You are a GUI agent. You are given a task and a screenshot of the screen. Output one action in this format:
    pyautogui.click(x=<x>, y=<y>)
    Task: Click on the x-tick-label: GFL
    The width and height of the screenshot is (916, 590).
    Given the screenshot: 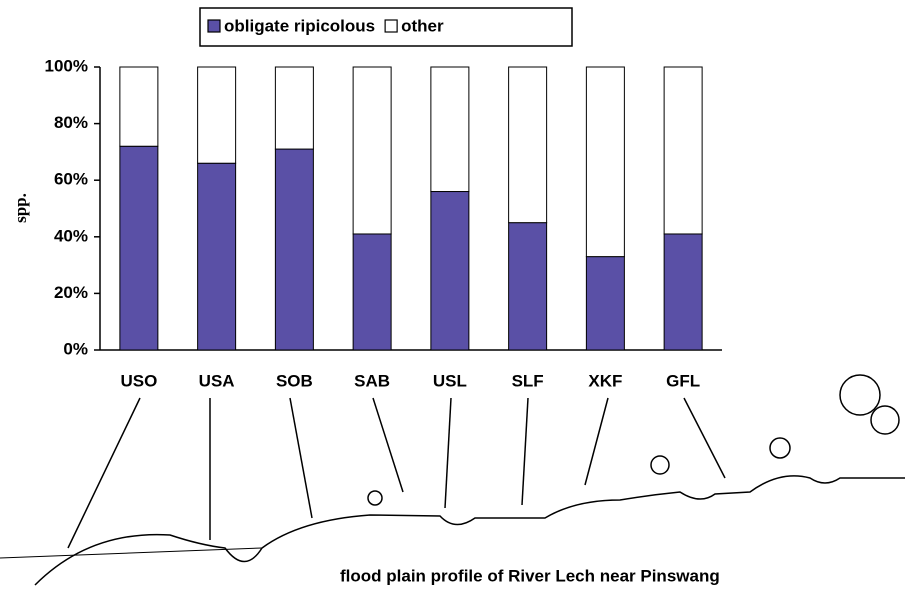 What is the action you would take?
    pyautogui.click(x=683, y=380)
    